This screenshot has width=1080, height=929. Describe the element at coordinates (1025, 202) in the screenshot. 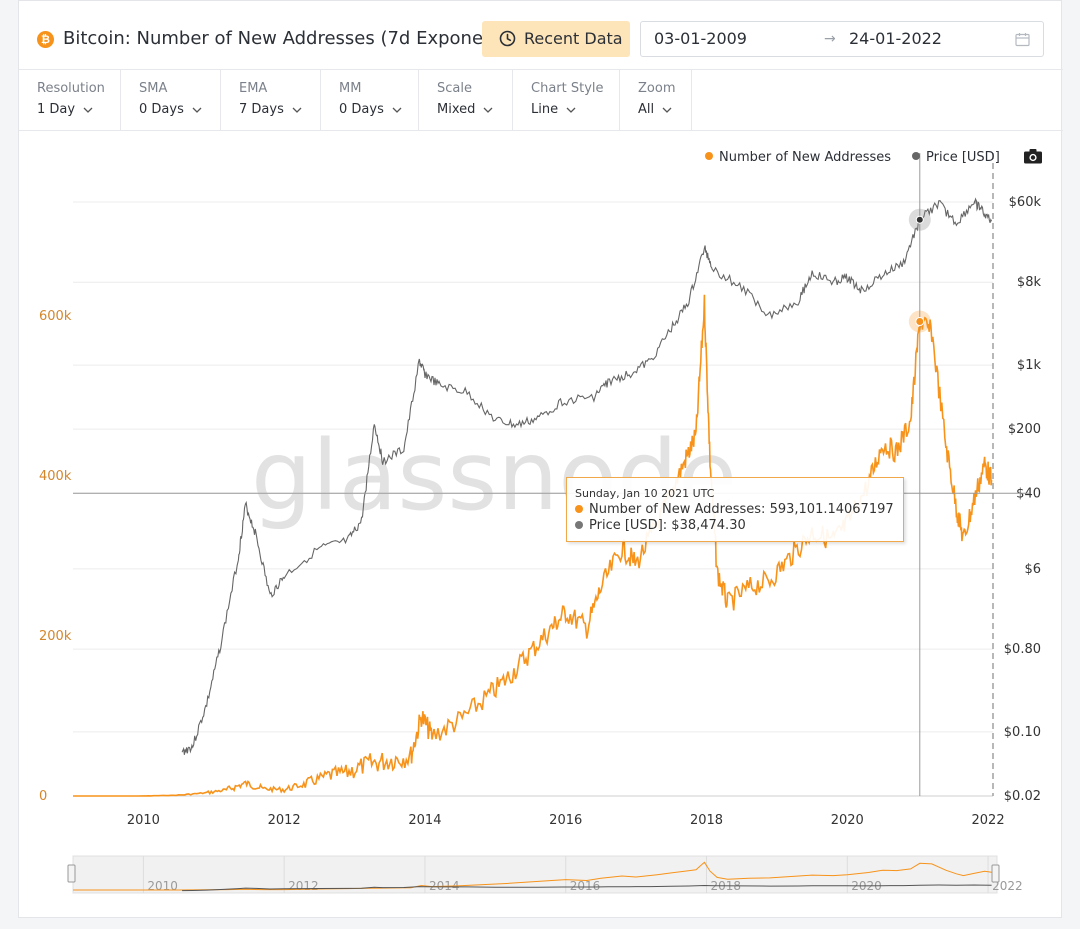

I see `y-right-tick-label: $60k` at that location.